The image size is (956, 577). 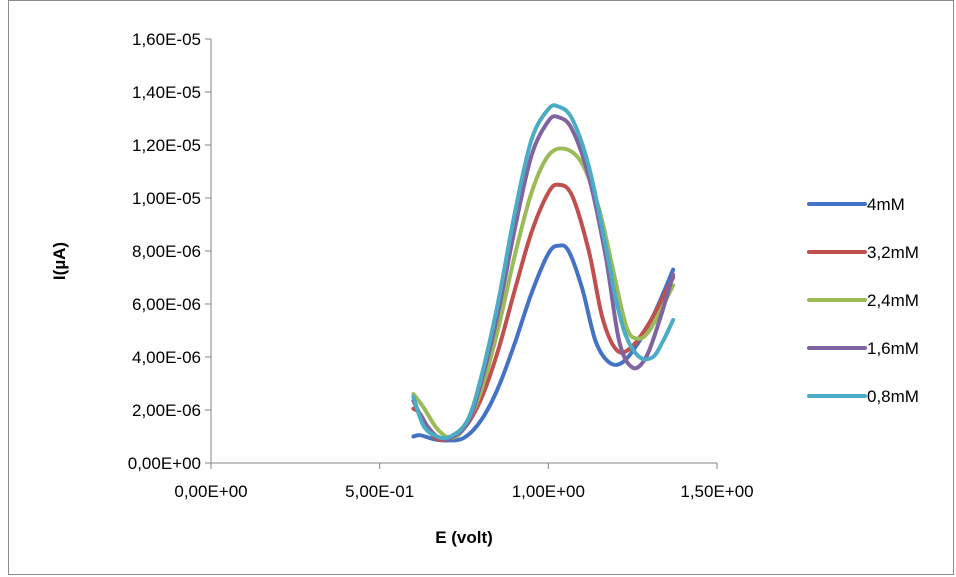 I want to click on legend-label: 4mM, so click(x=886, y=204).